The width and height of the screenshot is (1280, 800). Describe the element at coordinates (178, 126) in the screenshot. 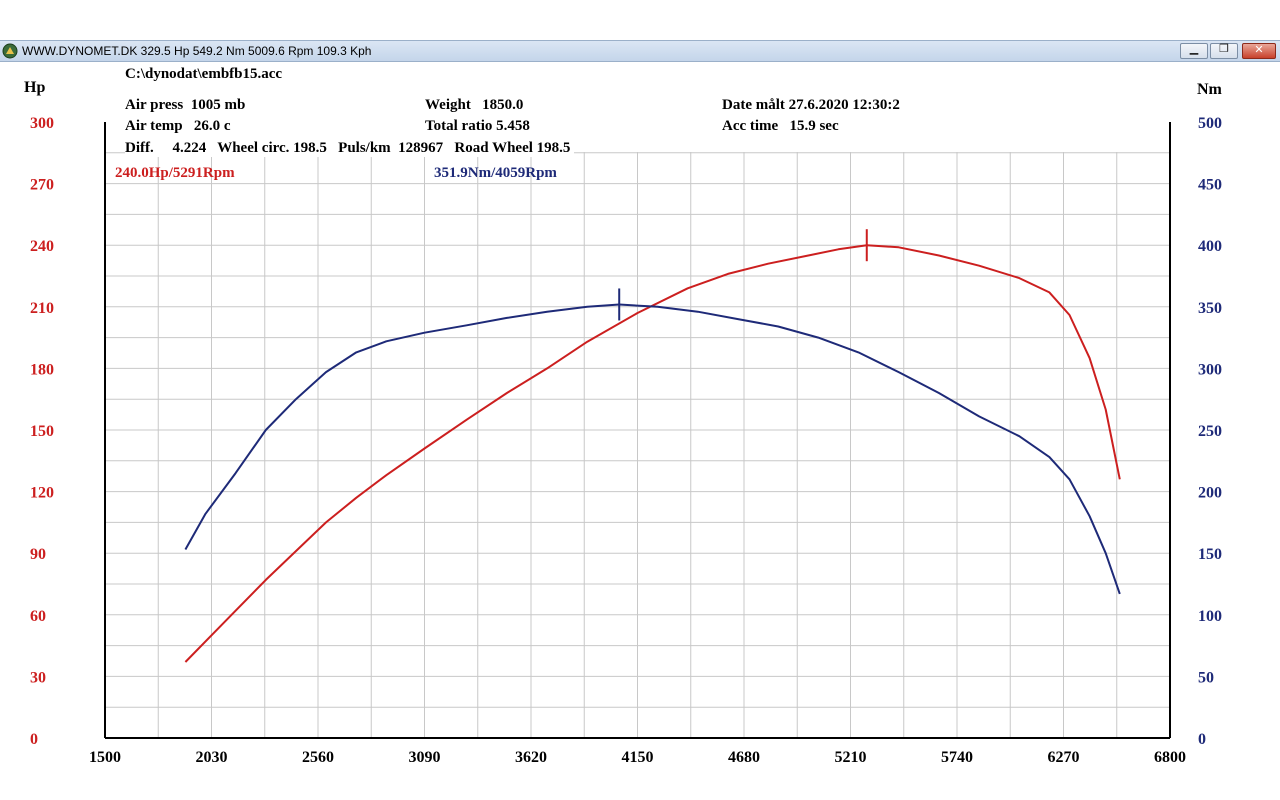

I see `air-temp: Air temp 26.0 c` at that location.